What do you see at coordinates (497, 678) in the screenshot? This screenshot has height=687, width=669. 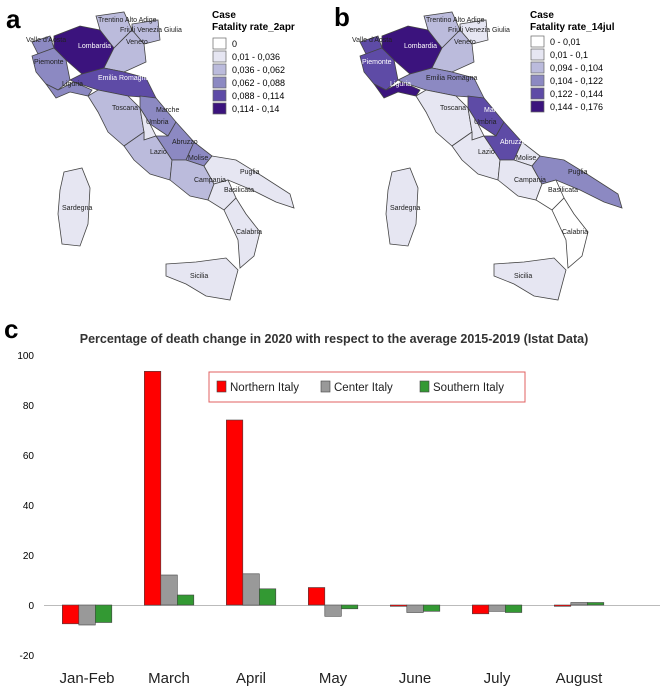 I see `x-tick-label: July` at bounding box center [497, 678].